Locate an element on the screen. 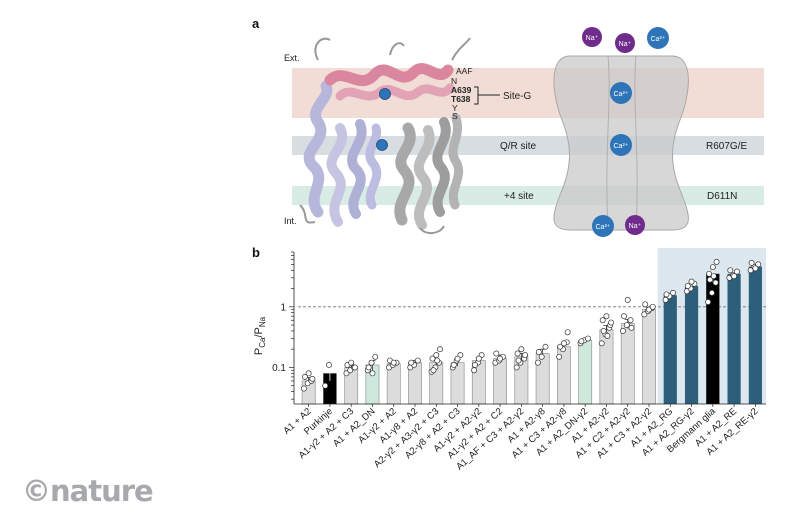  y-axis: 0.11 is located at coordinates (283, 327).